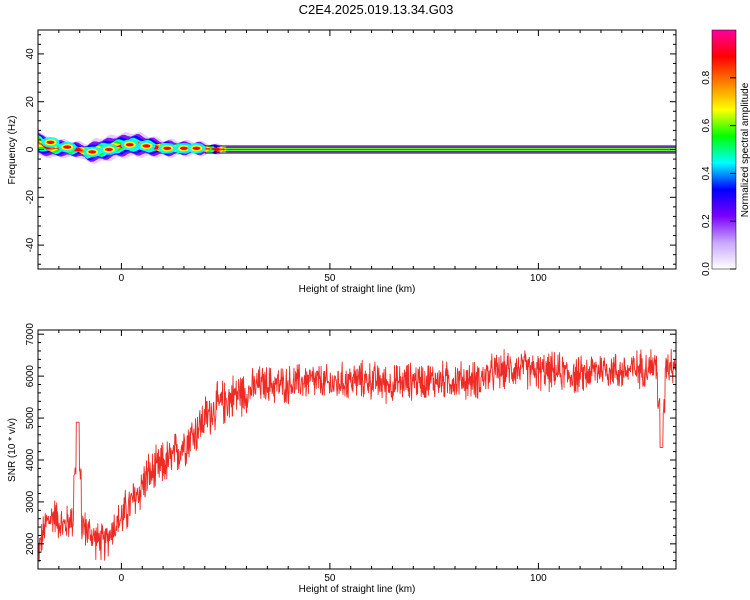 The width and height of the screenshot is (750, 600). What do you see at coordinates (30, 459) in the screenshot?
I see `y-tick-label: 4000` at bounding box center [30, 459].